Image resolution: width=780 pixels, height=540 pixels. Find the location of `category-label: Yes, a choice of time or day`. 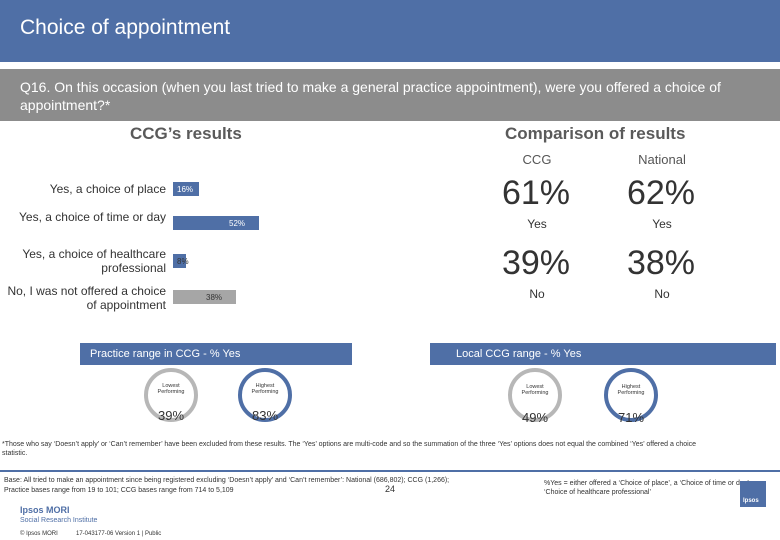

category-label: Yes, a choice of time or day is located at coordinates (92, 217).